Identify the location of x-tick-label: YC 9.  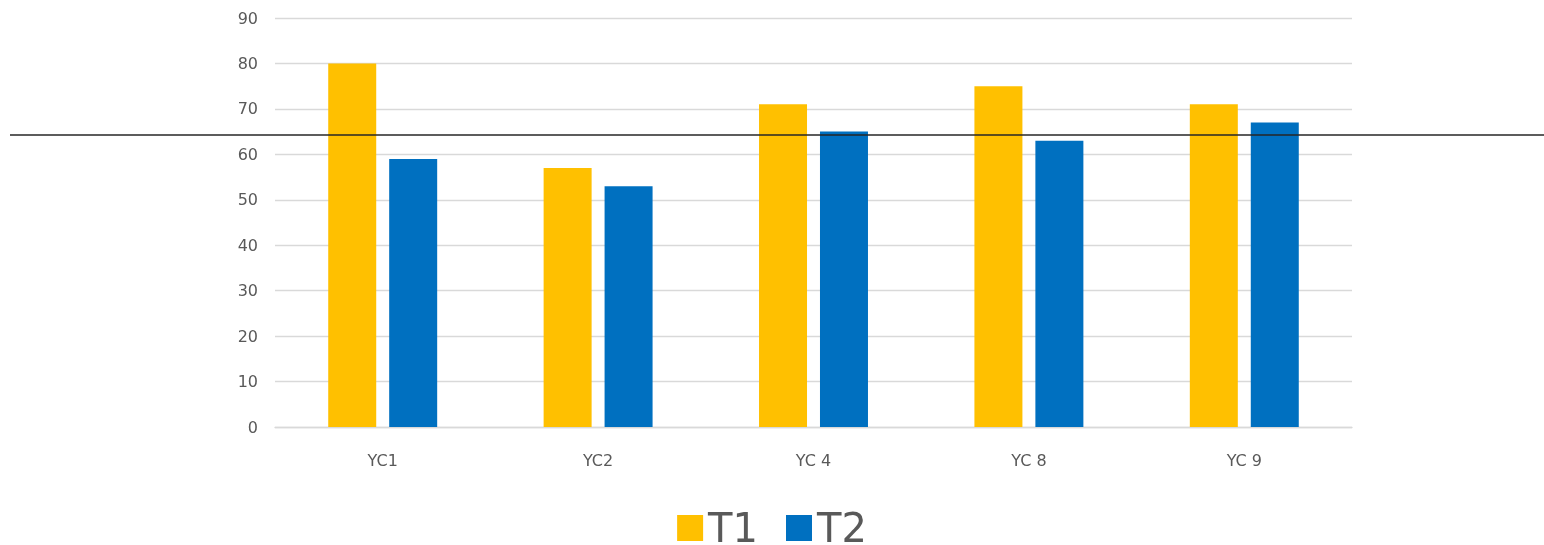
(1243, 460).